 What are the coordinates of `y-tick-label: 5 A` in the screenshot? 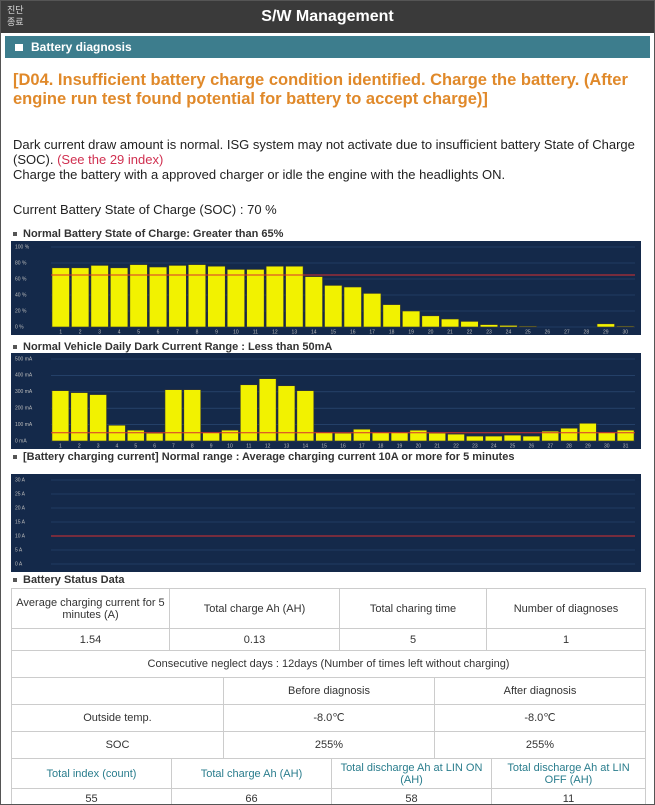 It's located at (19, 550).